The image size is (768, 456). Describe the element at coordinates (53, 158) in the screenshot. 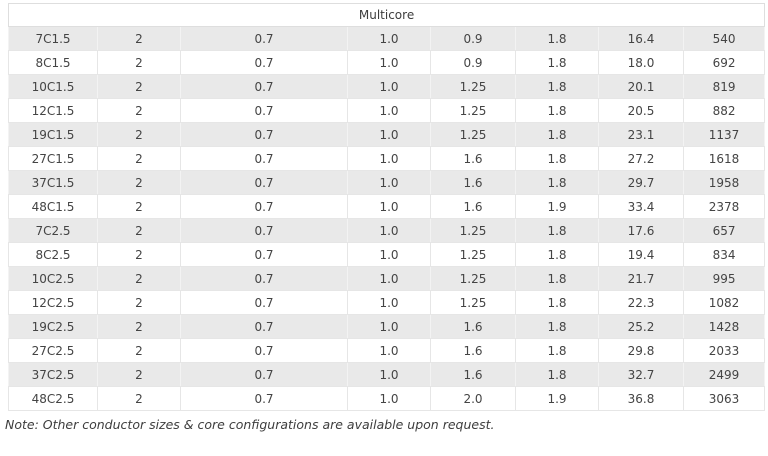

I see `table-cell: 27C1.5` at that location.